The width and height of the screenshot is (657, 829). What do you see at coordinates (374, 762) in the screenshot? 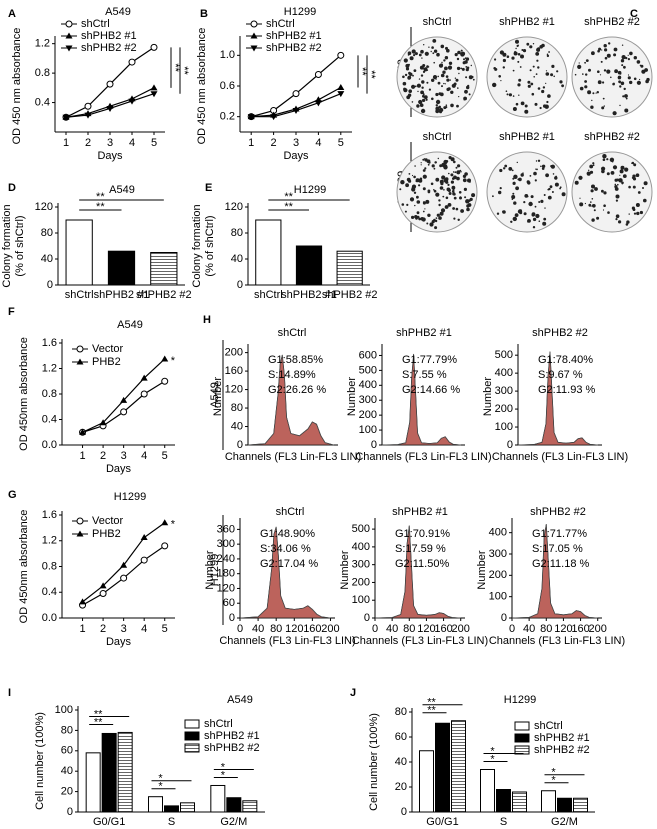
I see `y-axis-label: Cell number (100%)` at bounding box center [374, 762].